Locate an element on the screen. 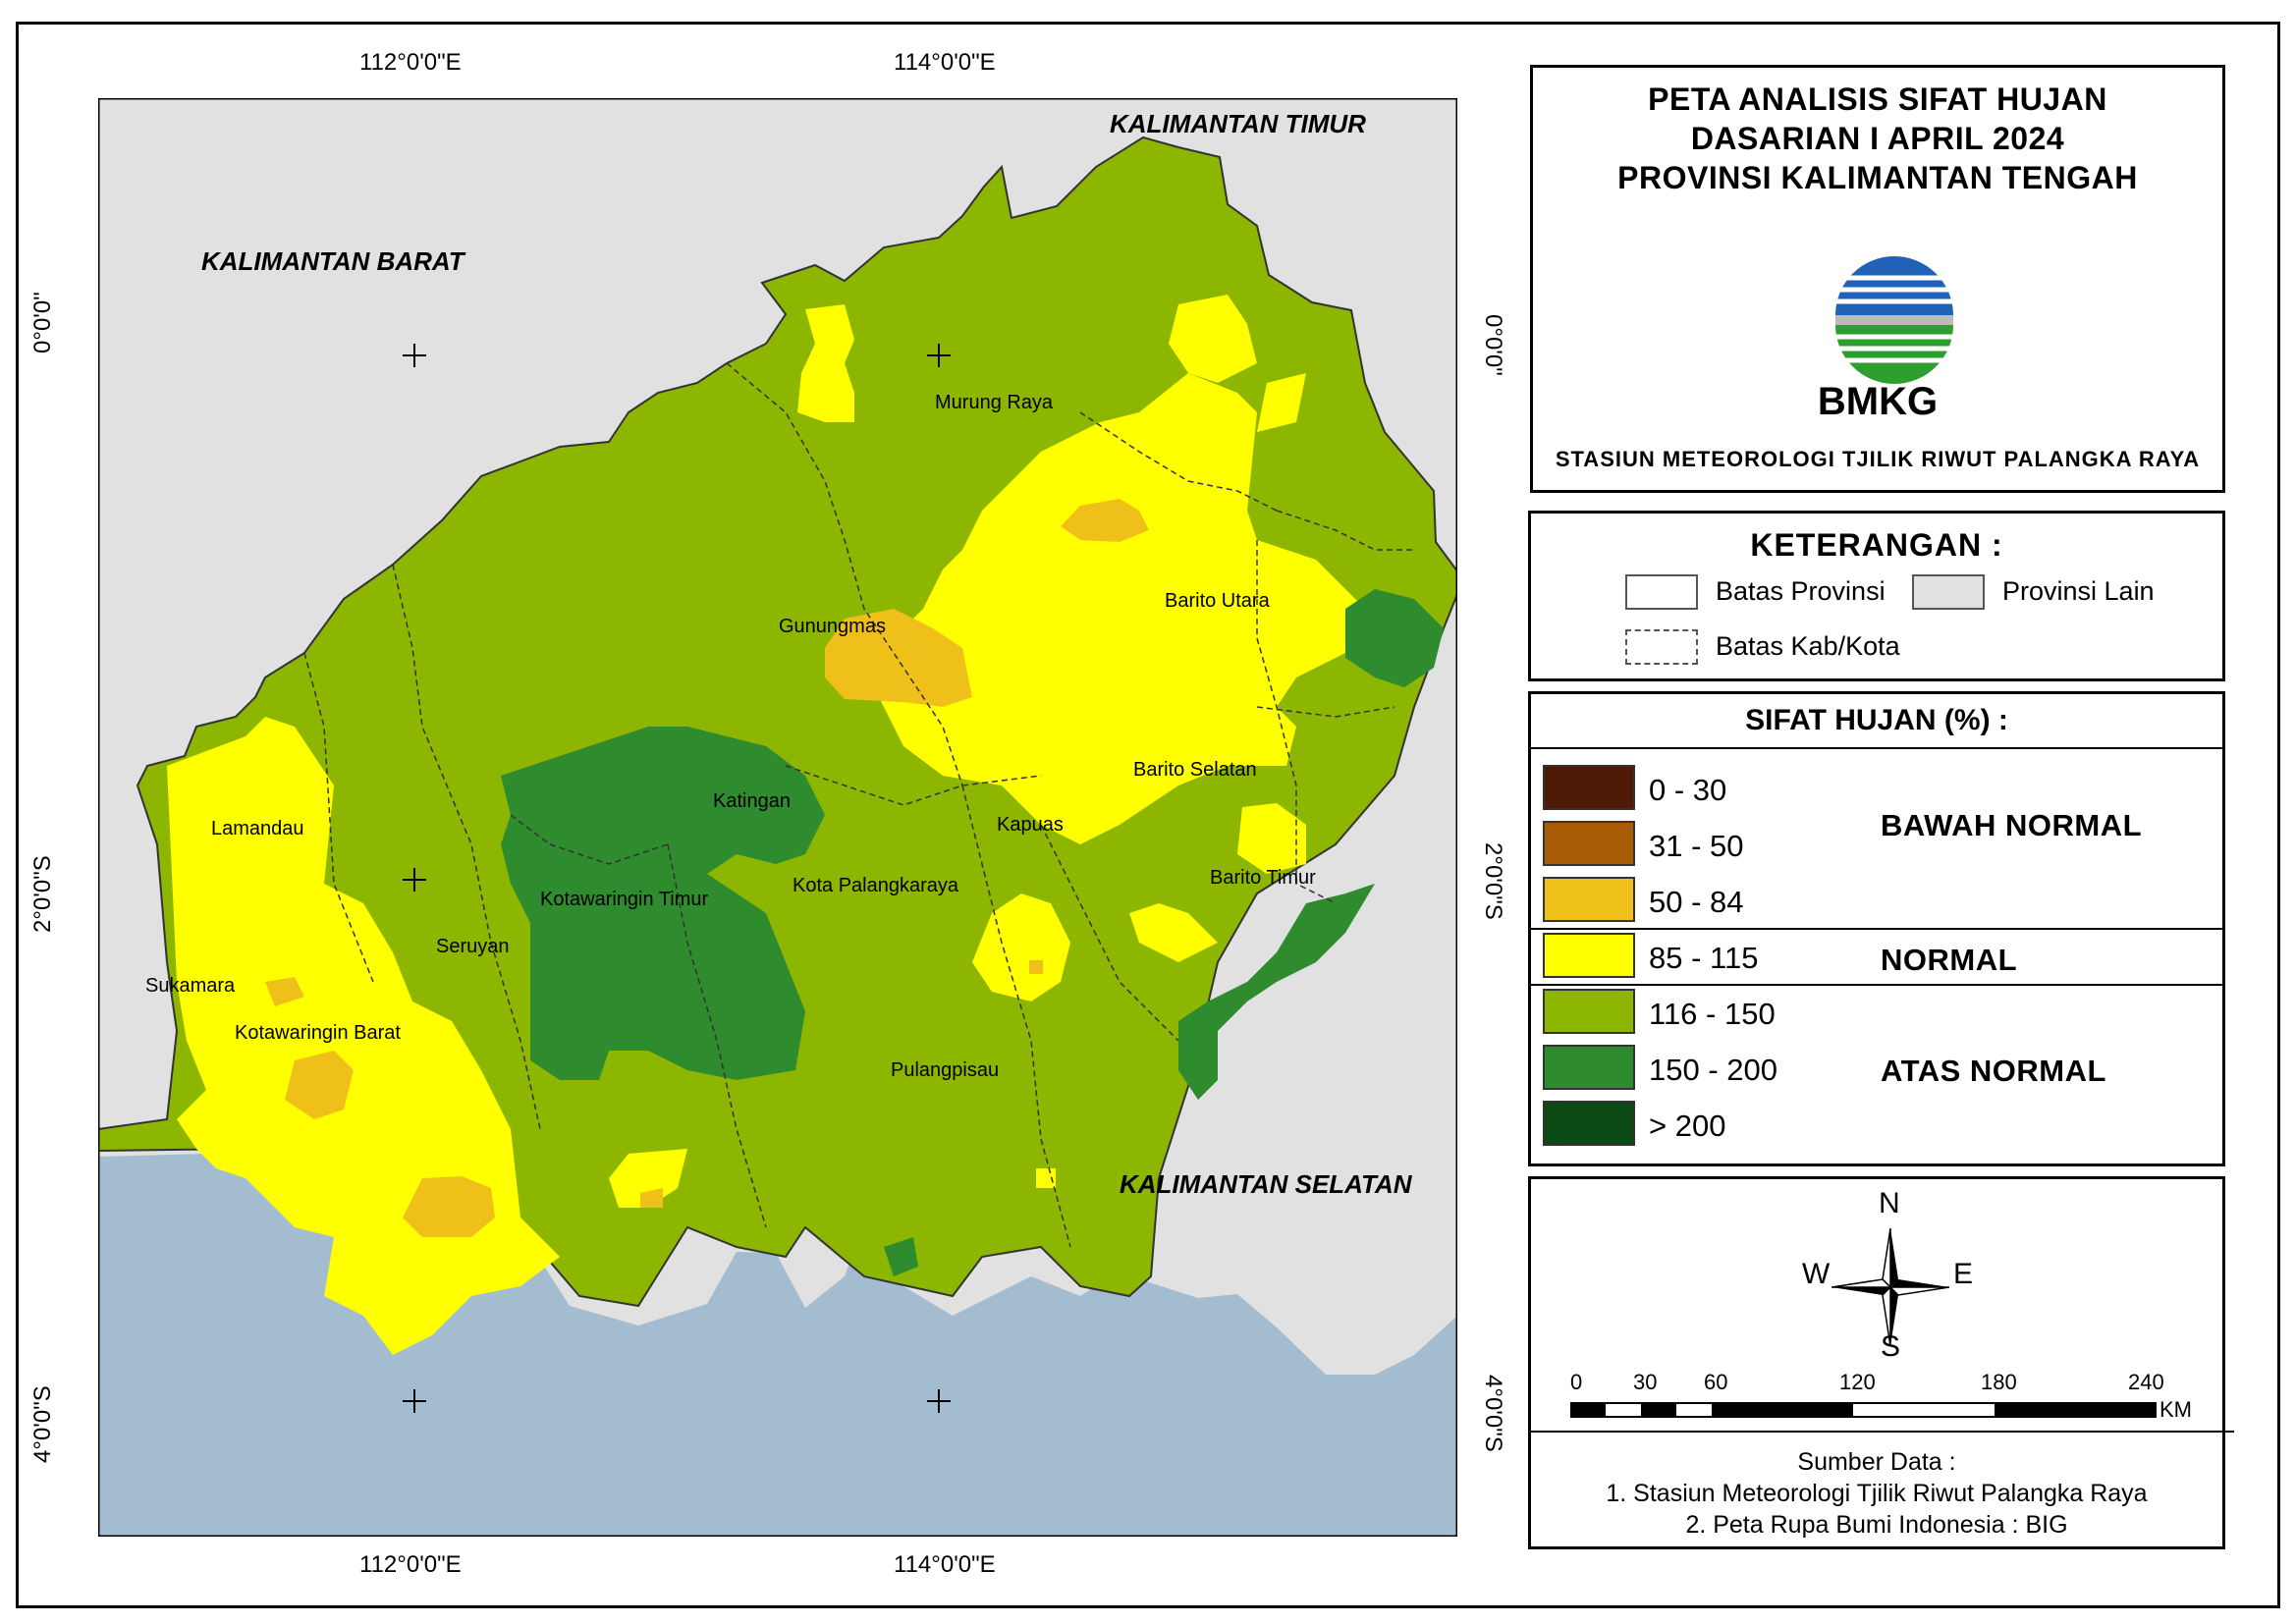 The width and height of the screenshot is (2296, 1624). label-seruyan: Seruyan is located at coordinates (473, 946).